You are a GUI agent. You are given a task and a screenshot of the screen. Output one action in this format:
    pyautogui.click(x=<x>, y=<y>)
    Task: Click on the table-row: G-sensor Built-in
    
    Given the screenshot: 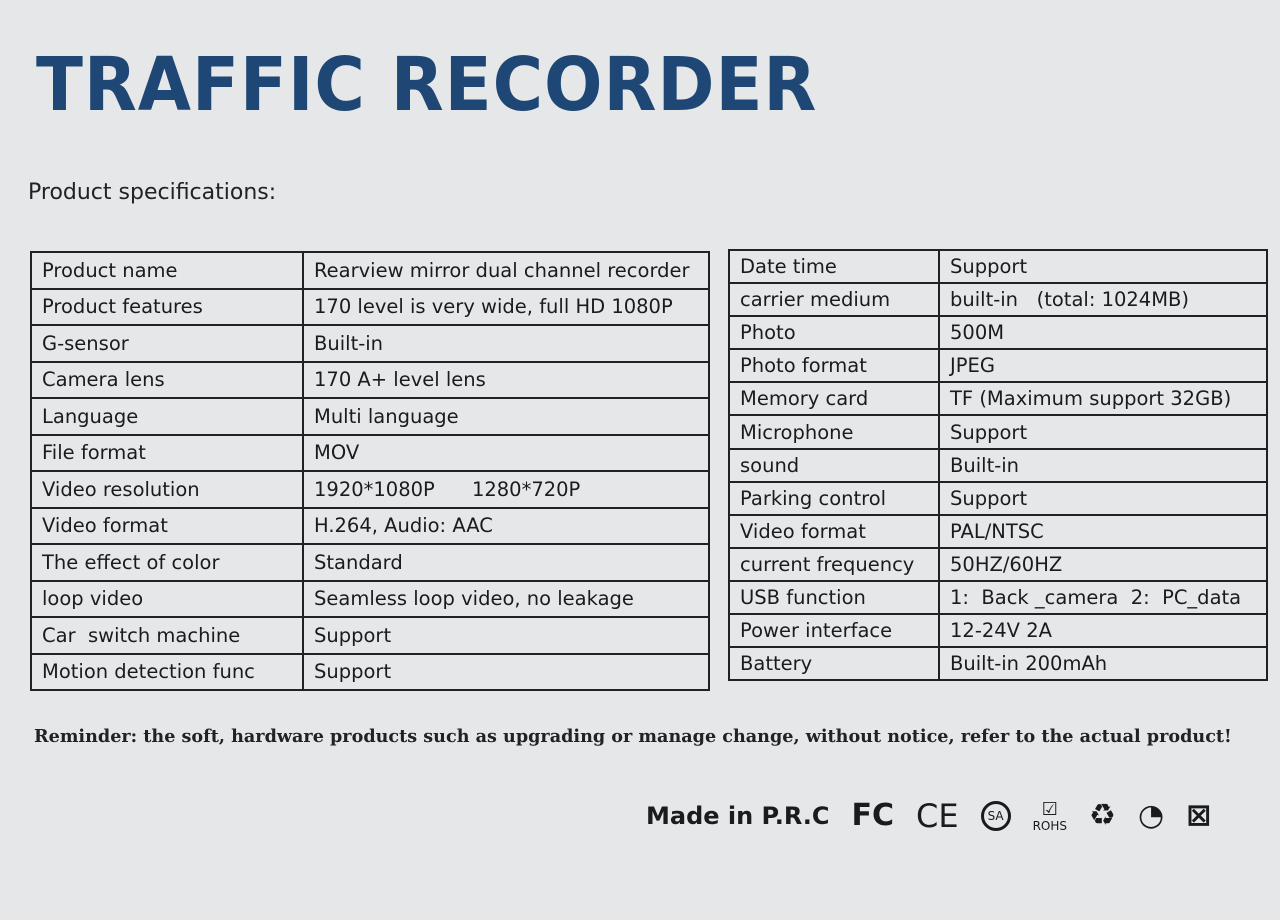 What is the action you would take?
    pyautogui.click(x=370, y=343)
    